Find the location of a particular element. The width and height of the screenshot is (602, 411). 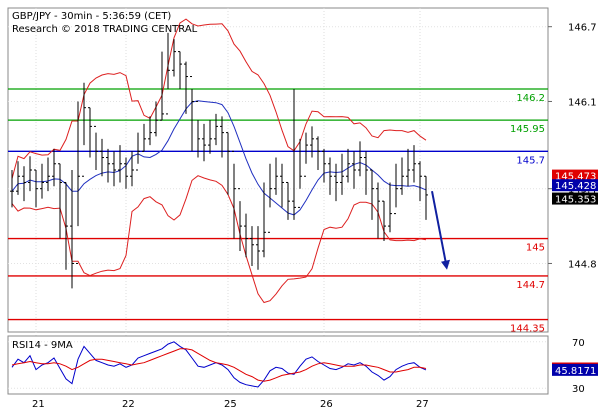

rsi-badge is located at coordinates (575, 369).